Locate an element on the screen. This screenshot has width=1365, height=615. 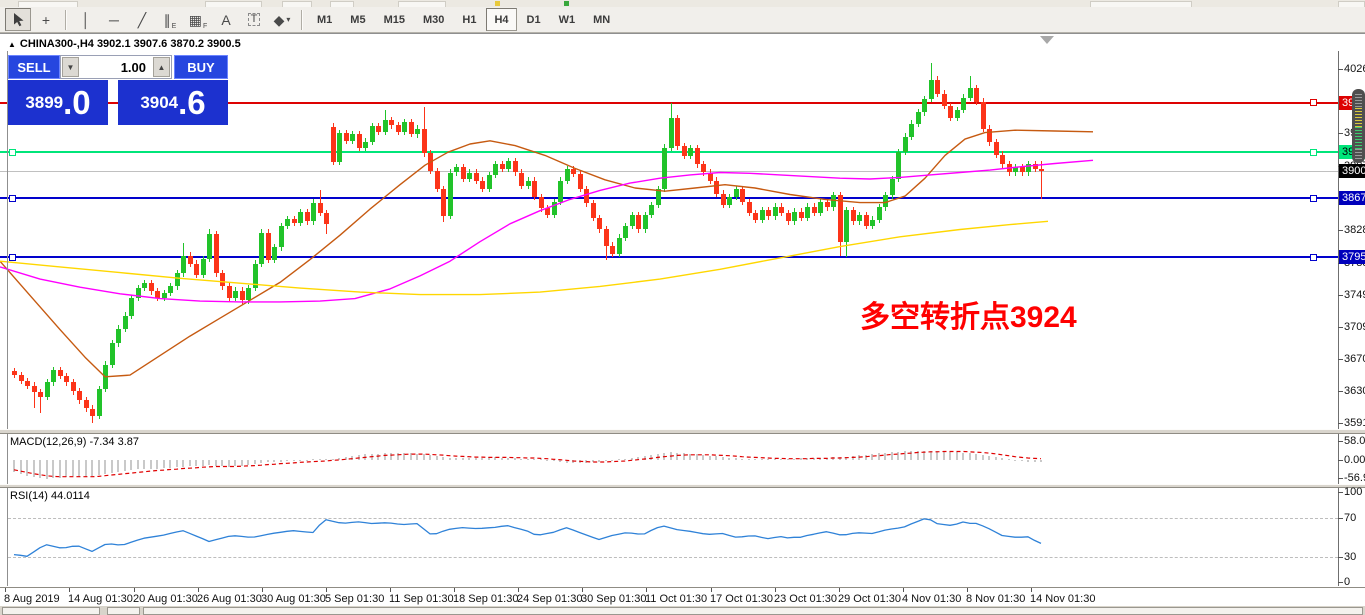
price-axis-label: 3591.0 is located at coordinates (1354, 423).